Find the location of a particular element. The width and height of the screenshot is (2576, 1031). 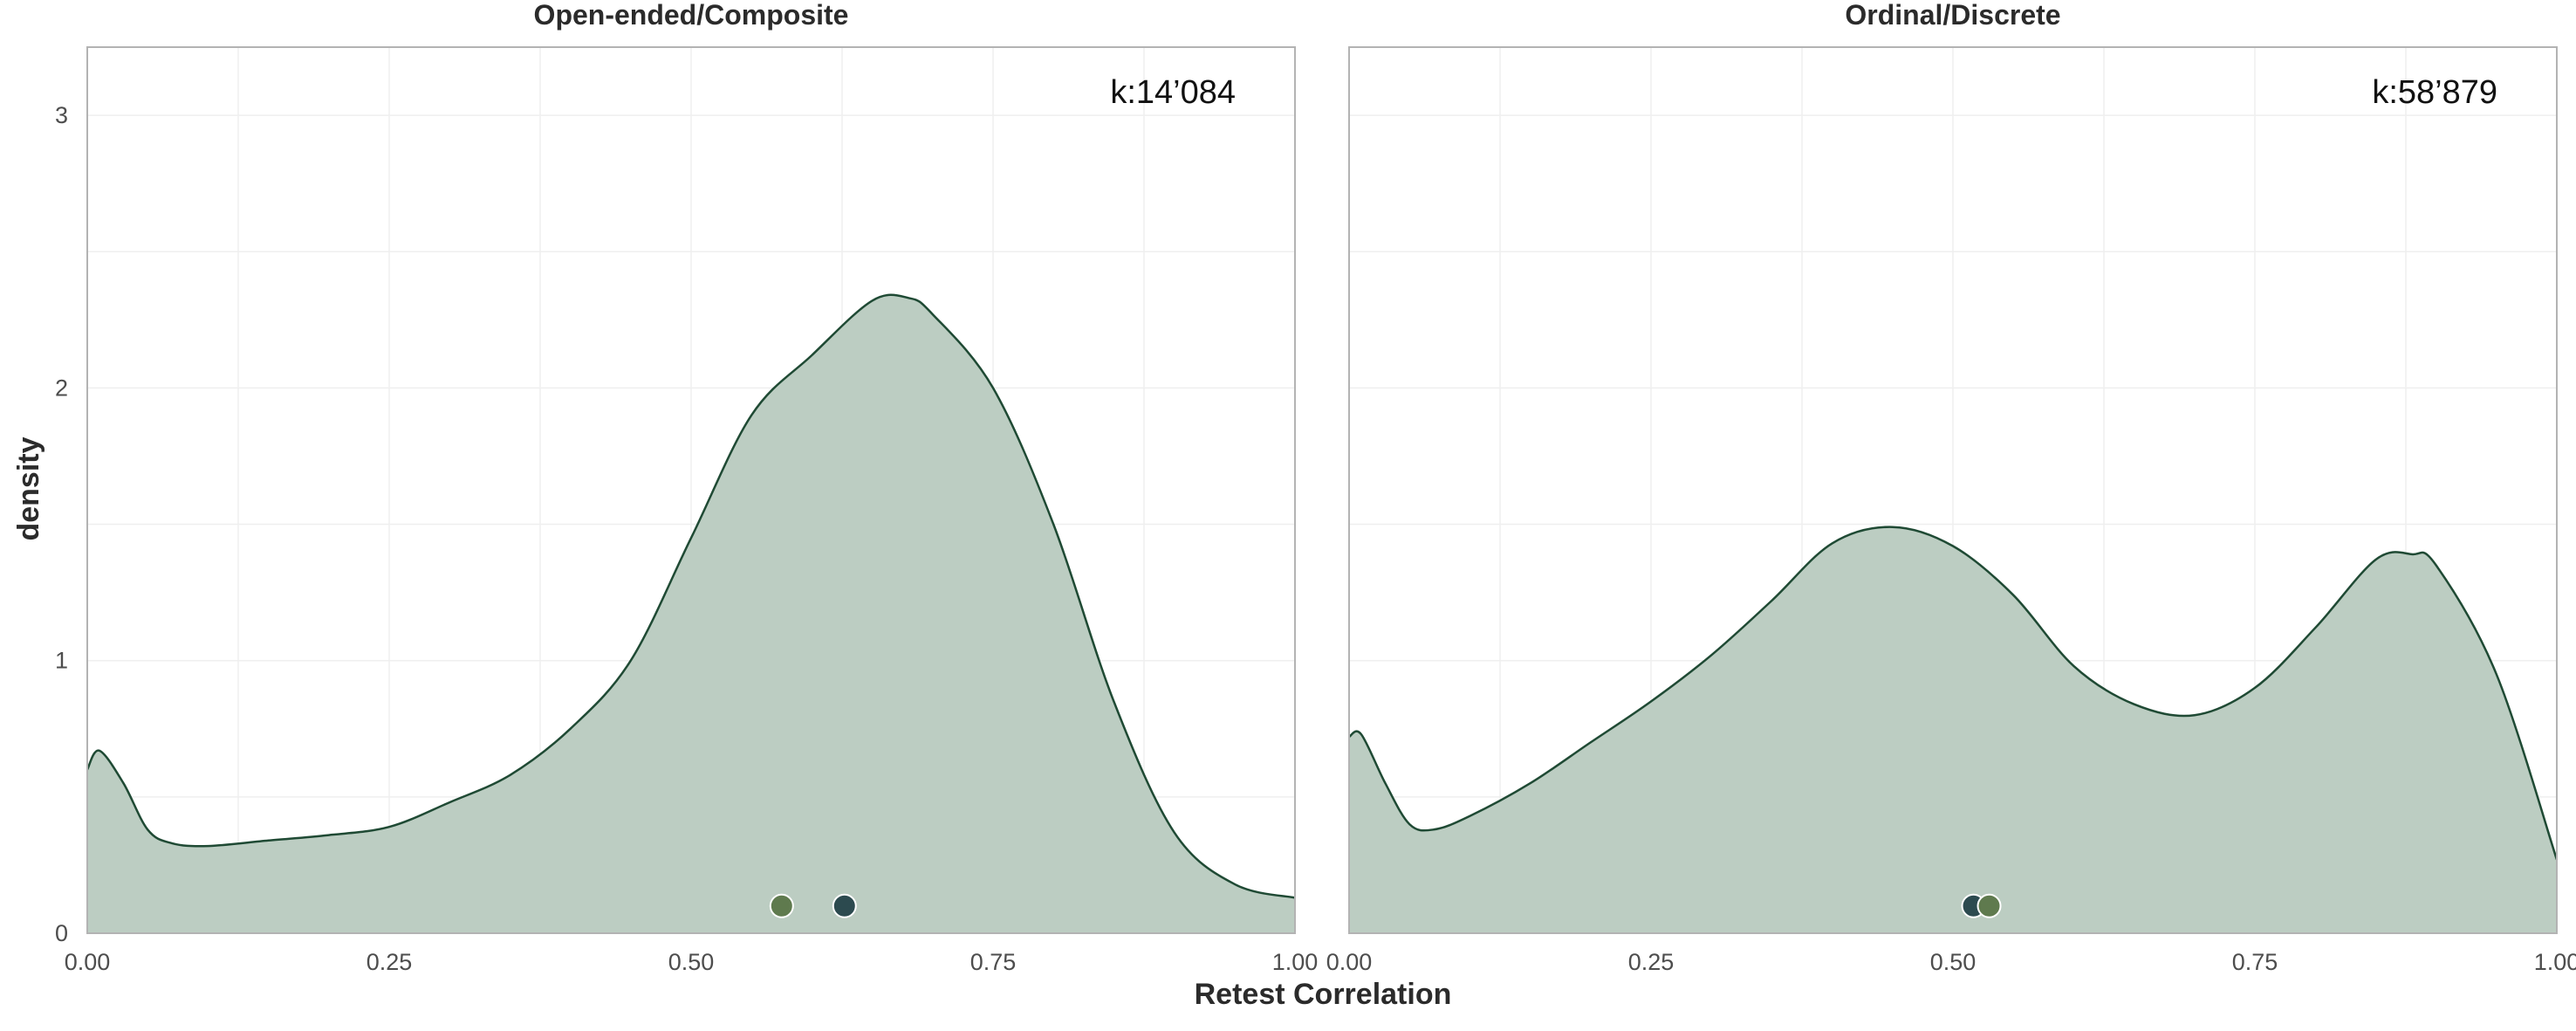

panel-title: Ordinal/Discrete is located at coordinates (1952, 16).